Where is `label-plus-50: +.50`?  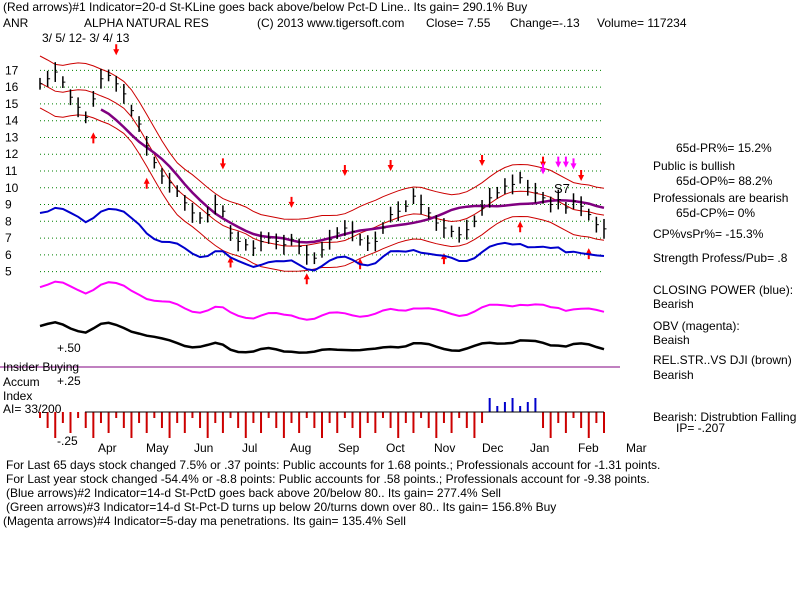 label-plus-50: +.50 is located at coordinates (69, 348).